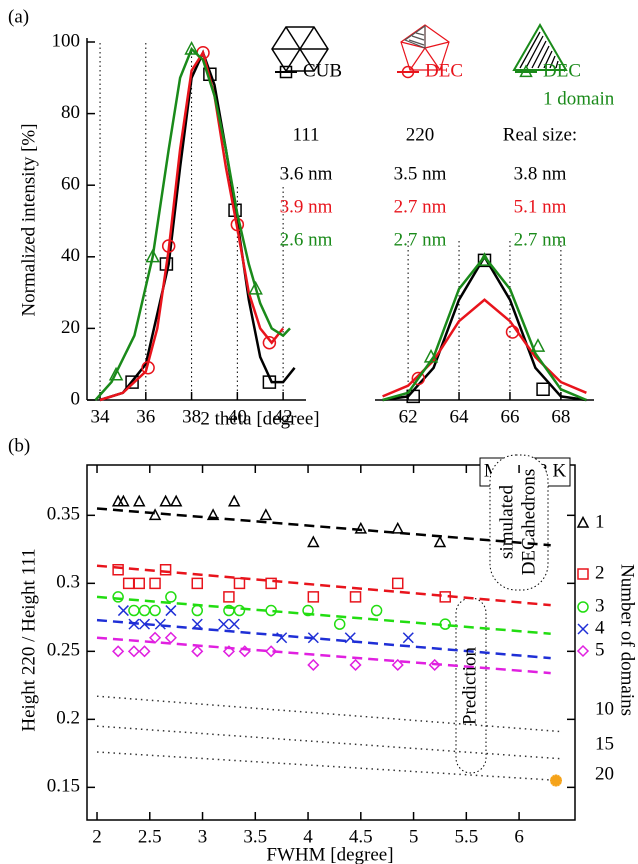 This screenshot has height=864, width=638. What do you see at coordinates (70, 327) in the screenshot?
I see `y-tick-label: 20` at bounding box center [70, 327].